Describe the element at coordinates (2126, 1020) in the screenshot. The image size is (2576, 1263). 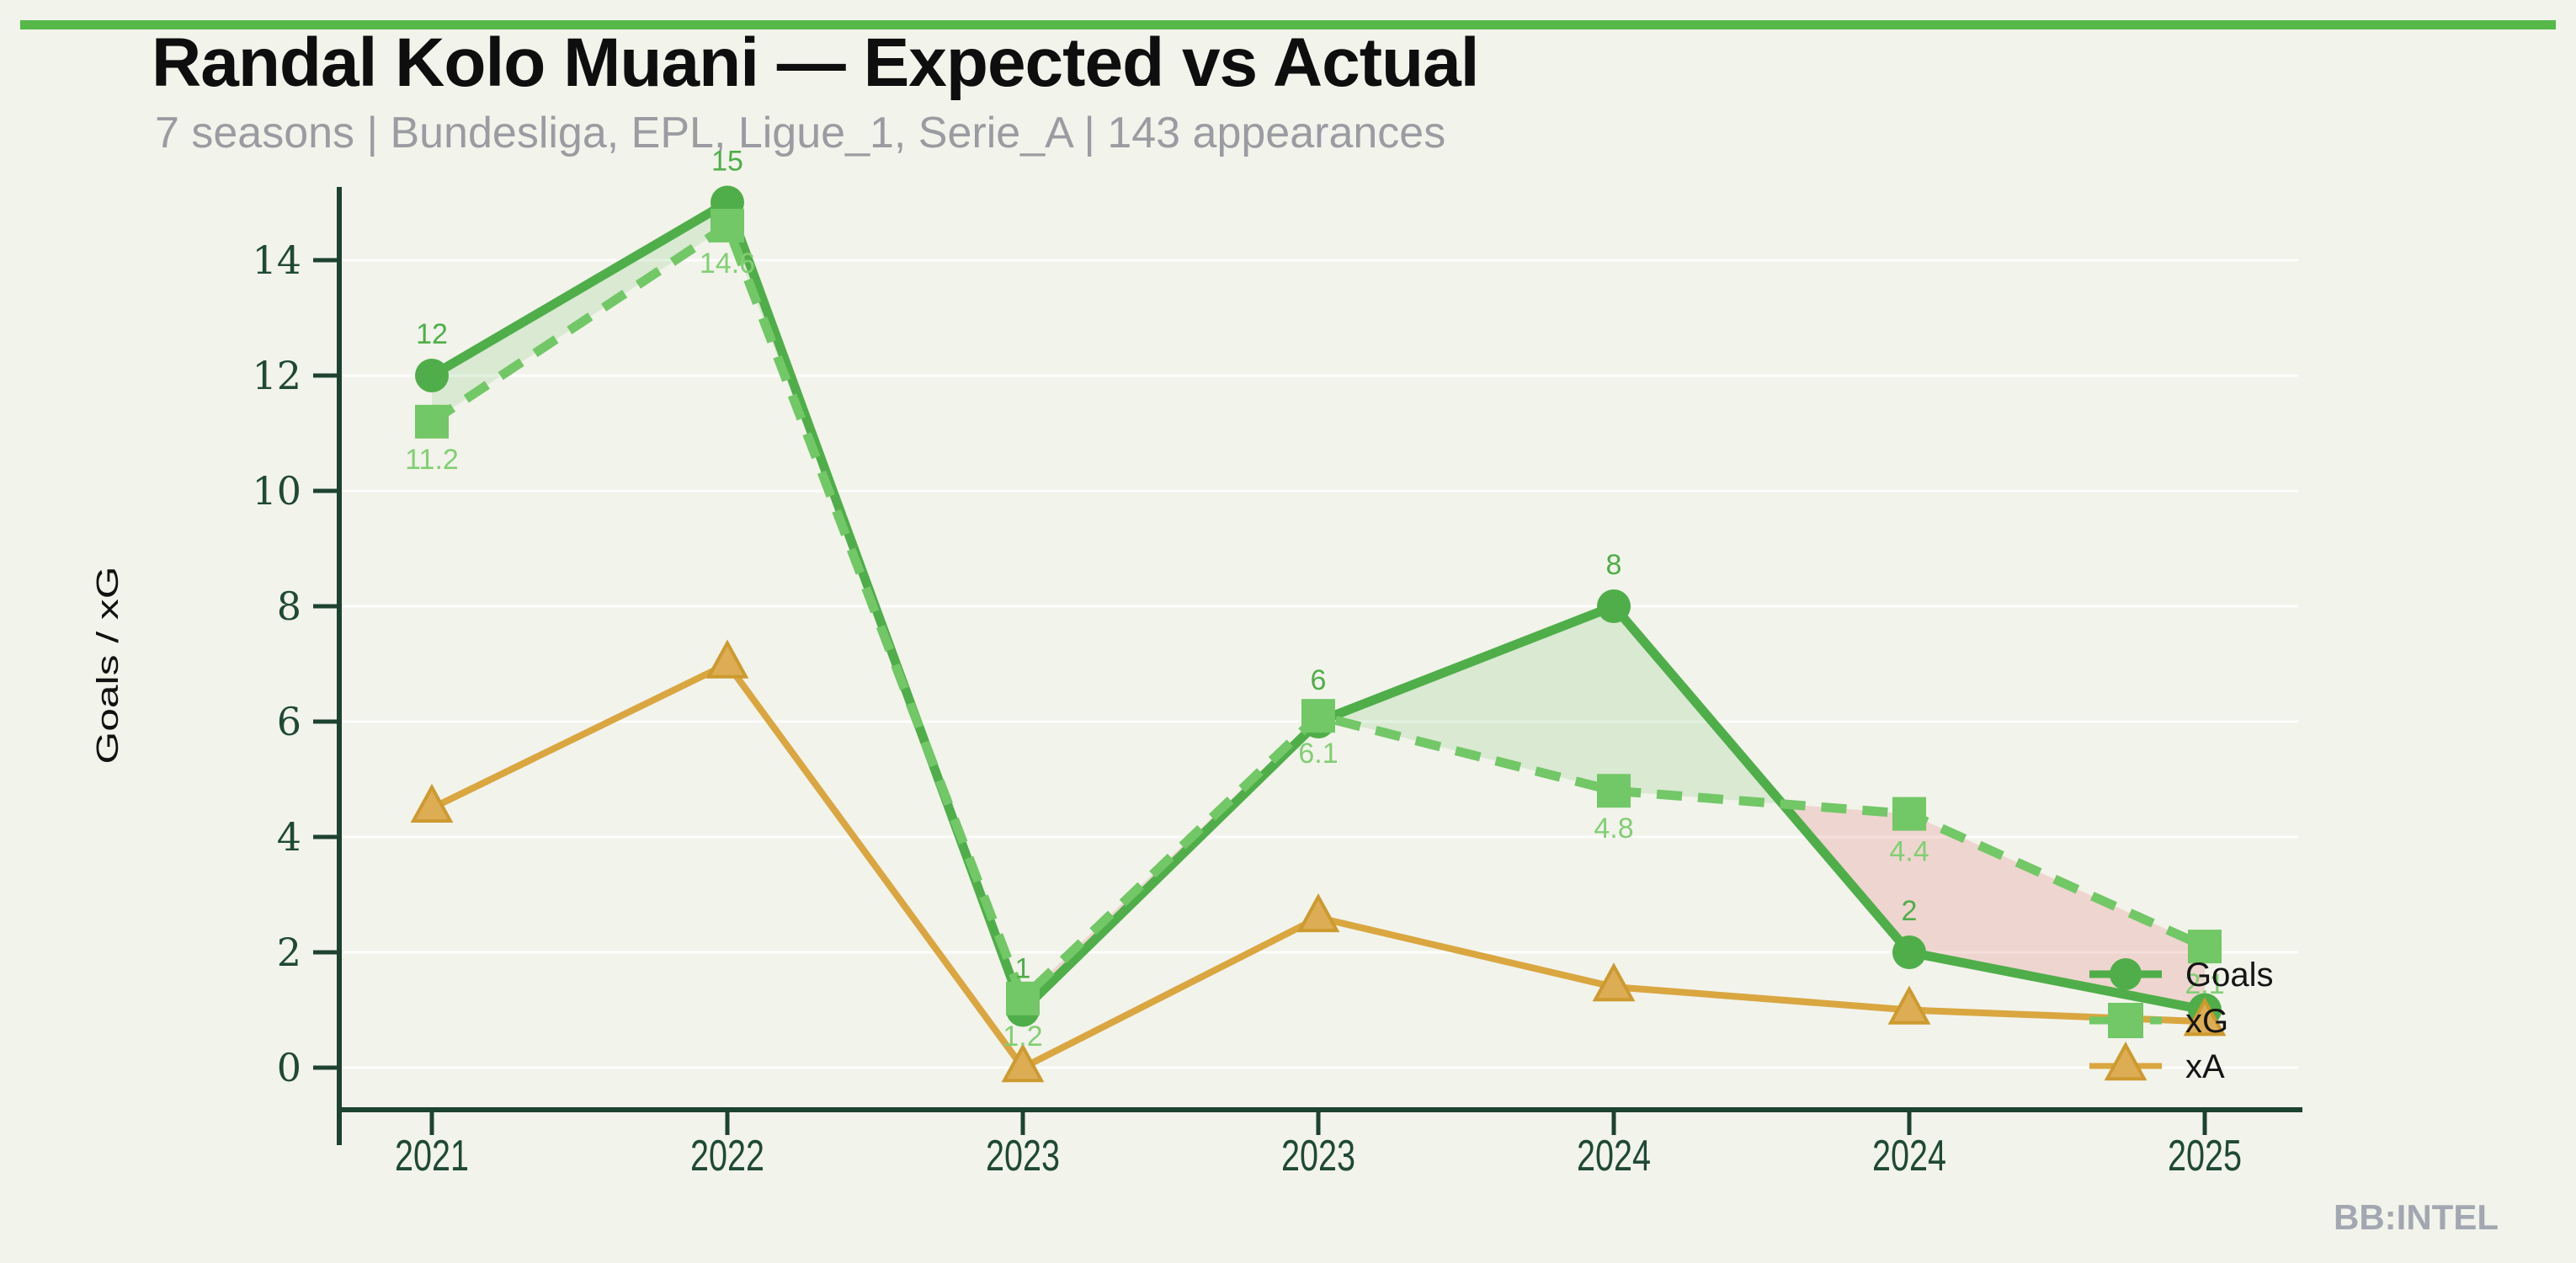
I see `legend-square-marker` at that location.